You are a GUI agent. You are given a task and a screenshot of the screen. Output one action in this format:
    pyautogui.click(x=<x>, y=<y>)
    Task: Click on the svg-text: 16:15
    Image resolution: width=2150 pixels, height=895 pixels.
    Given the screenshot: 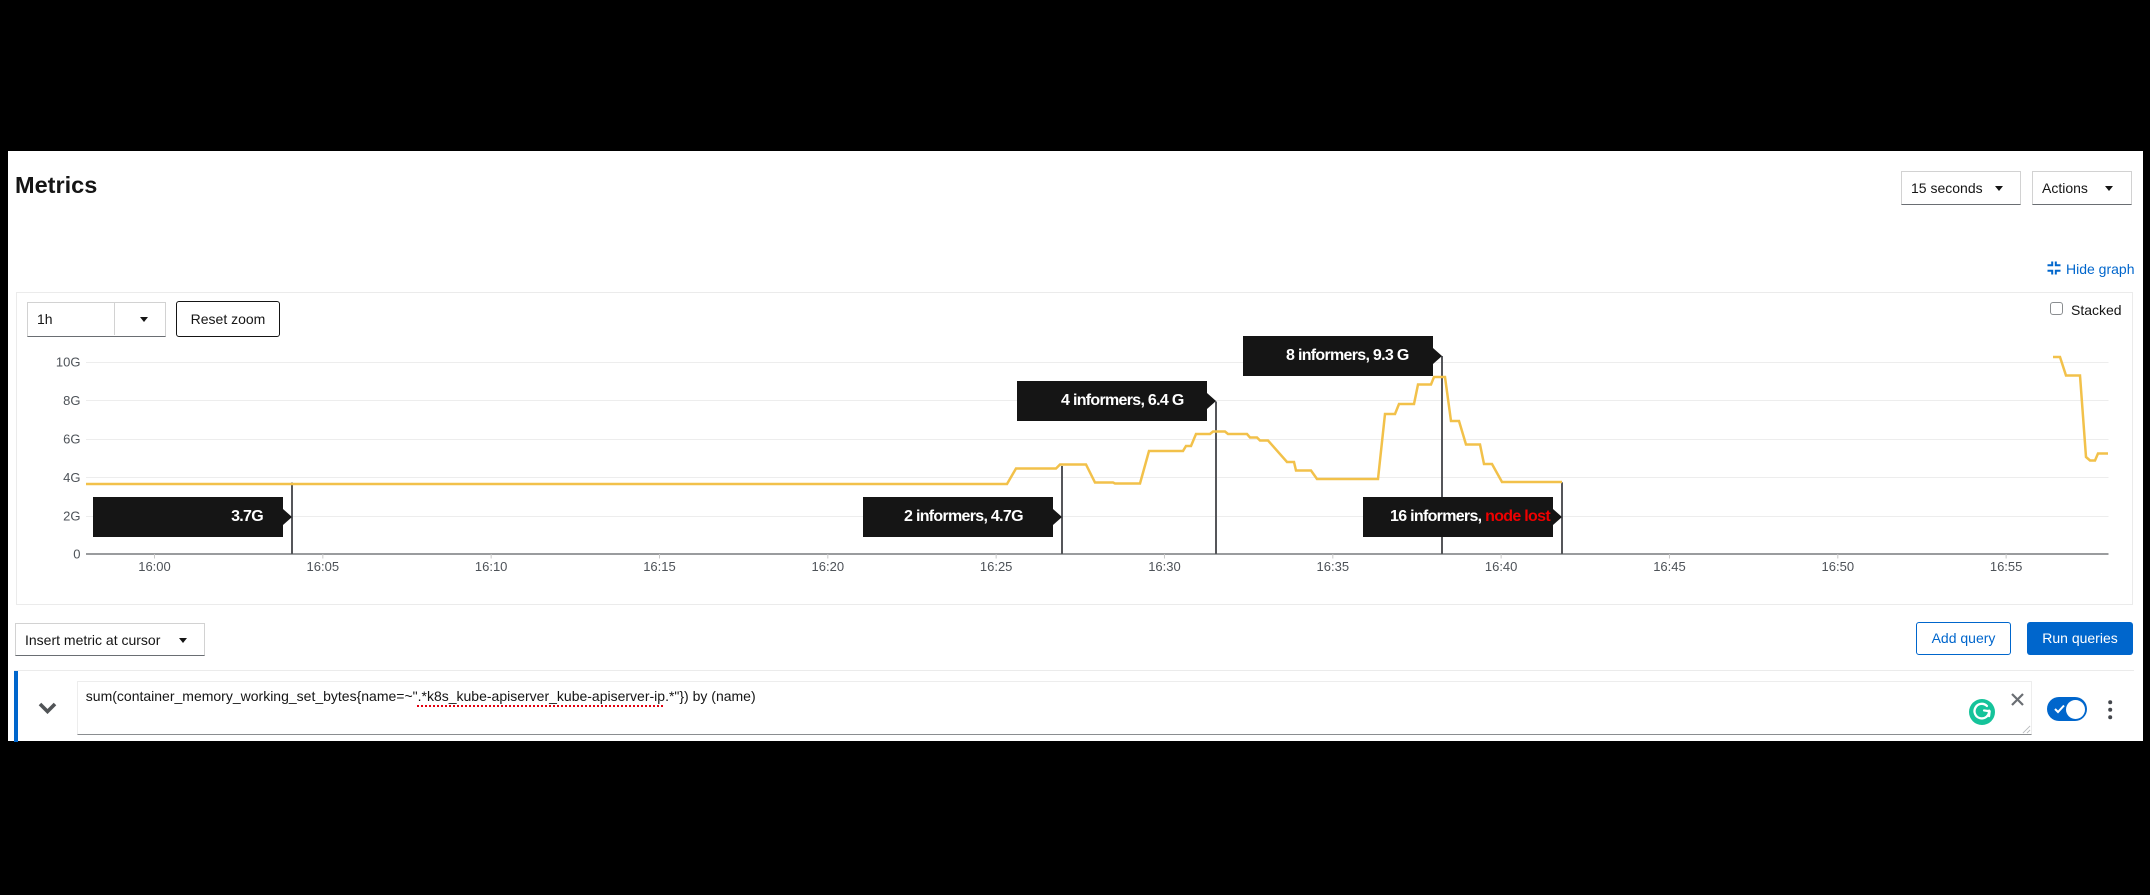 What is the action you would take?
    pyautogui.click(x=659, y=566)
    